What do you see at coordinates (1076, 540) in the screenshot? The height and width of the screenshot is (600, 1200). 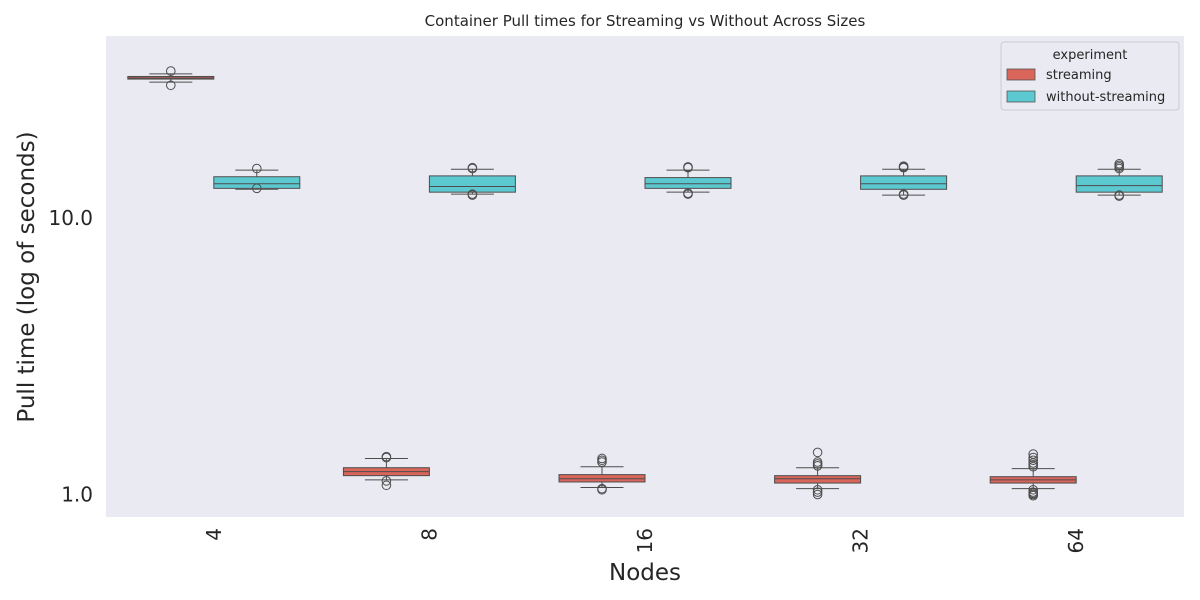 I see `x-tick-label: 64` at bounding box center [1076, 540].